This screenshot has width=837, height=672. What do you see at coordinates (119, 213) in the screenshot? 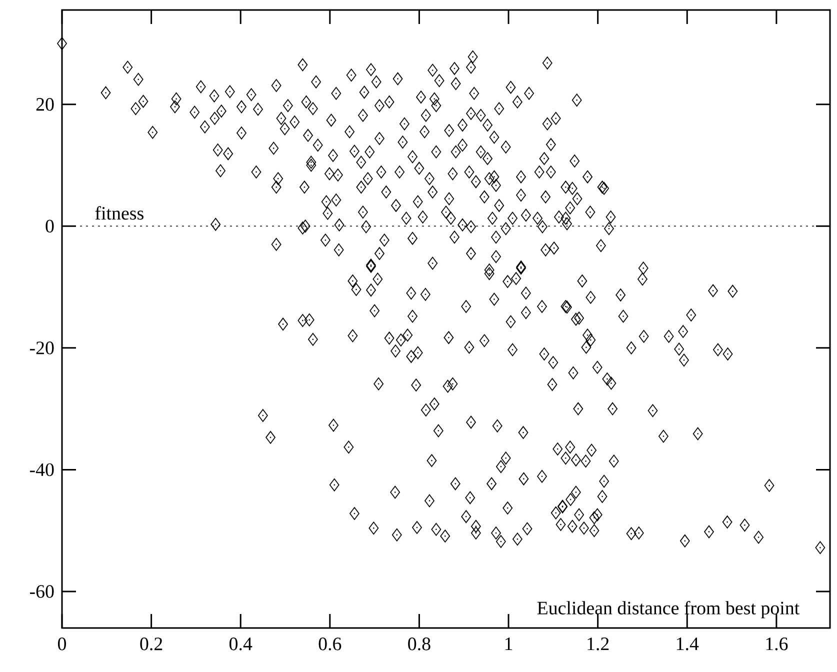
I see `y-axis-title: fitness` at bounding box center [119, 213].